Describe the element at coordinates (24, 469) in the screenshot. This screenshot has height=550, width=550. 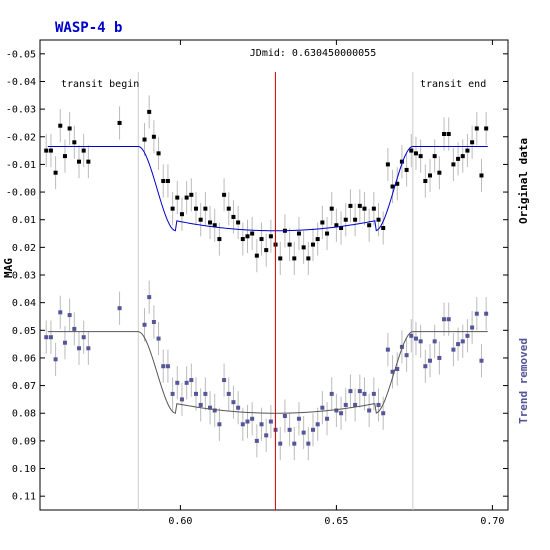
I see `y-tick-label: 0.10` at that location.